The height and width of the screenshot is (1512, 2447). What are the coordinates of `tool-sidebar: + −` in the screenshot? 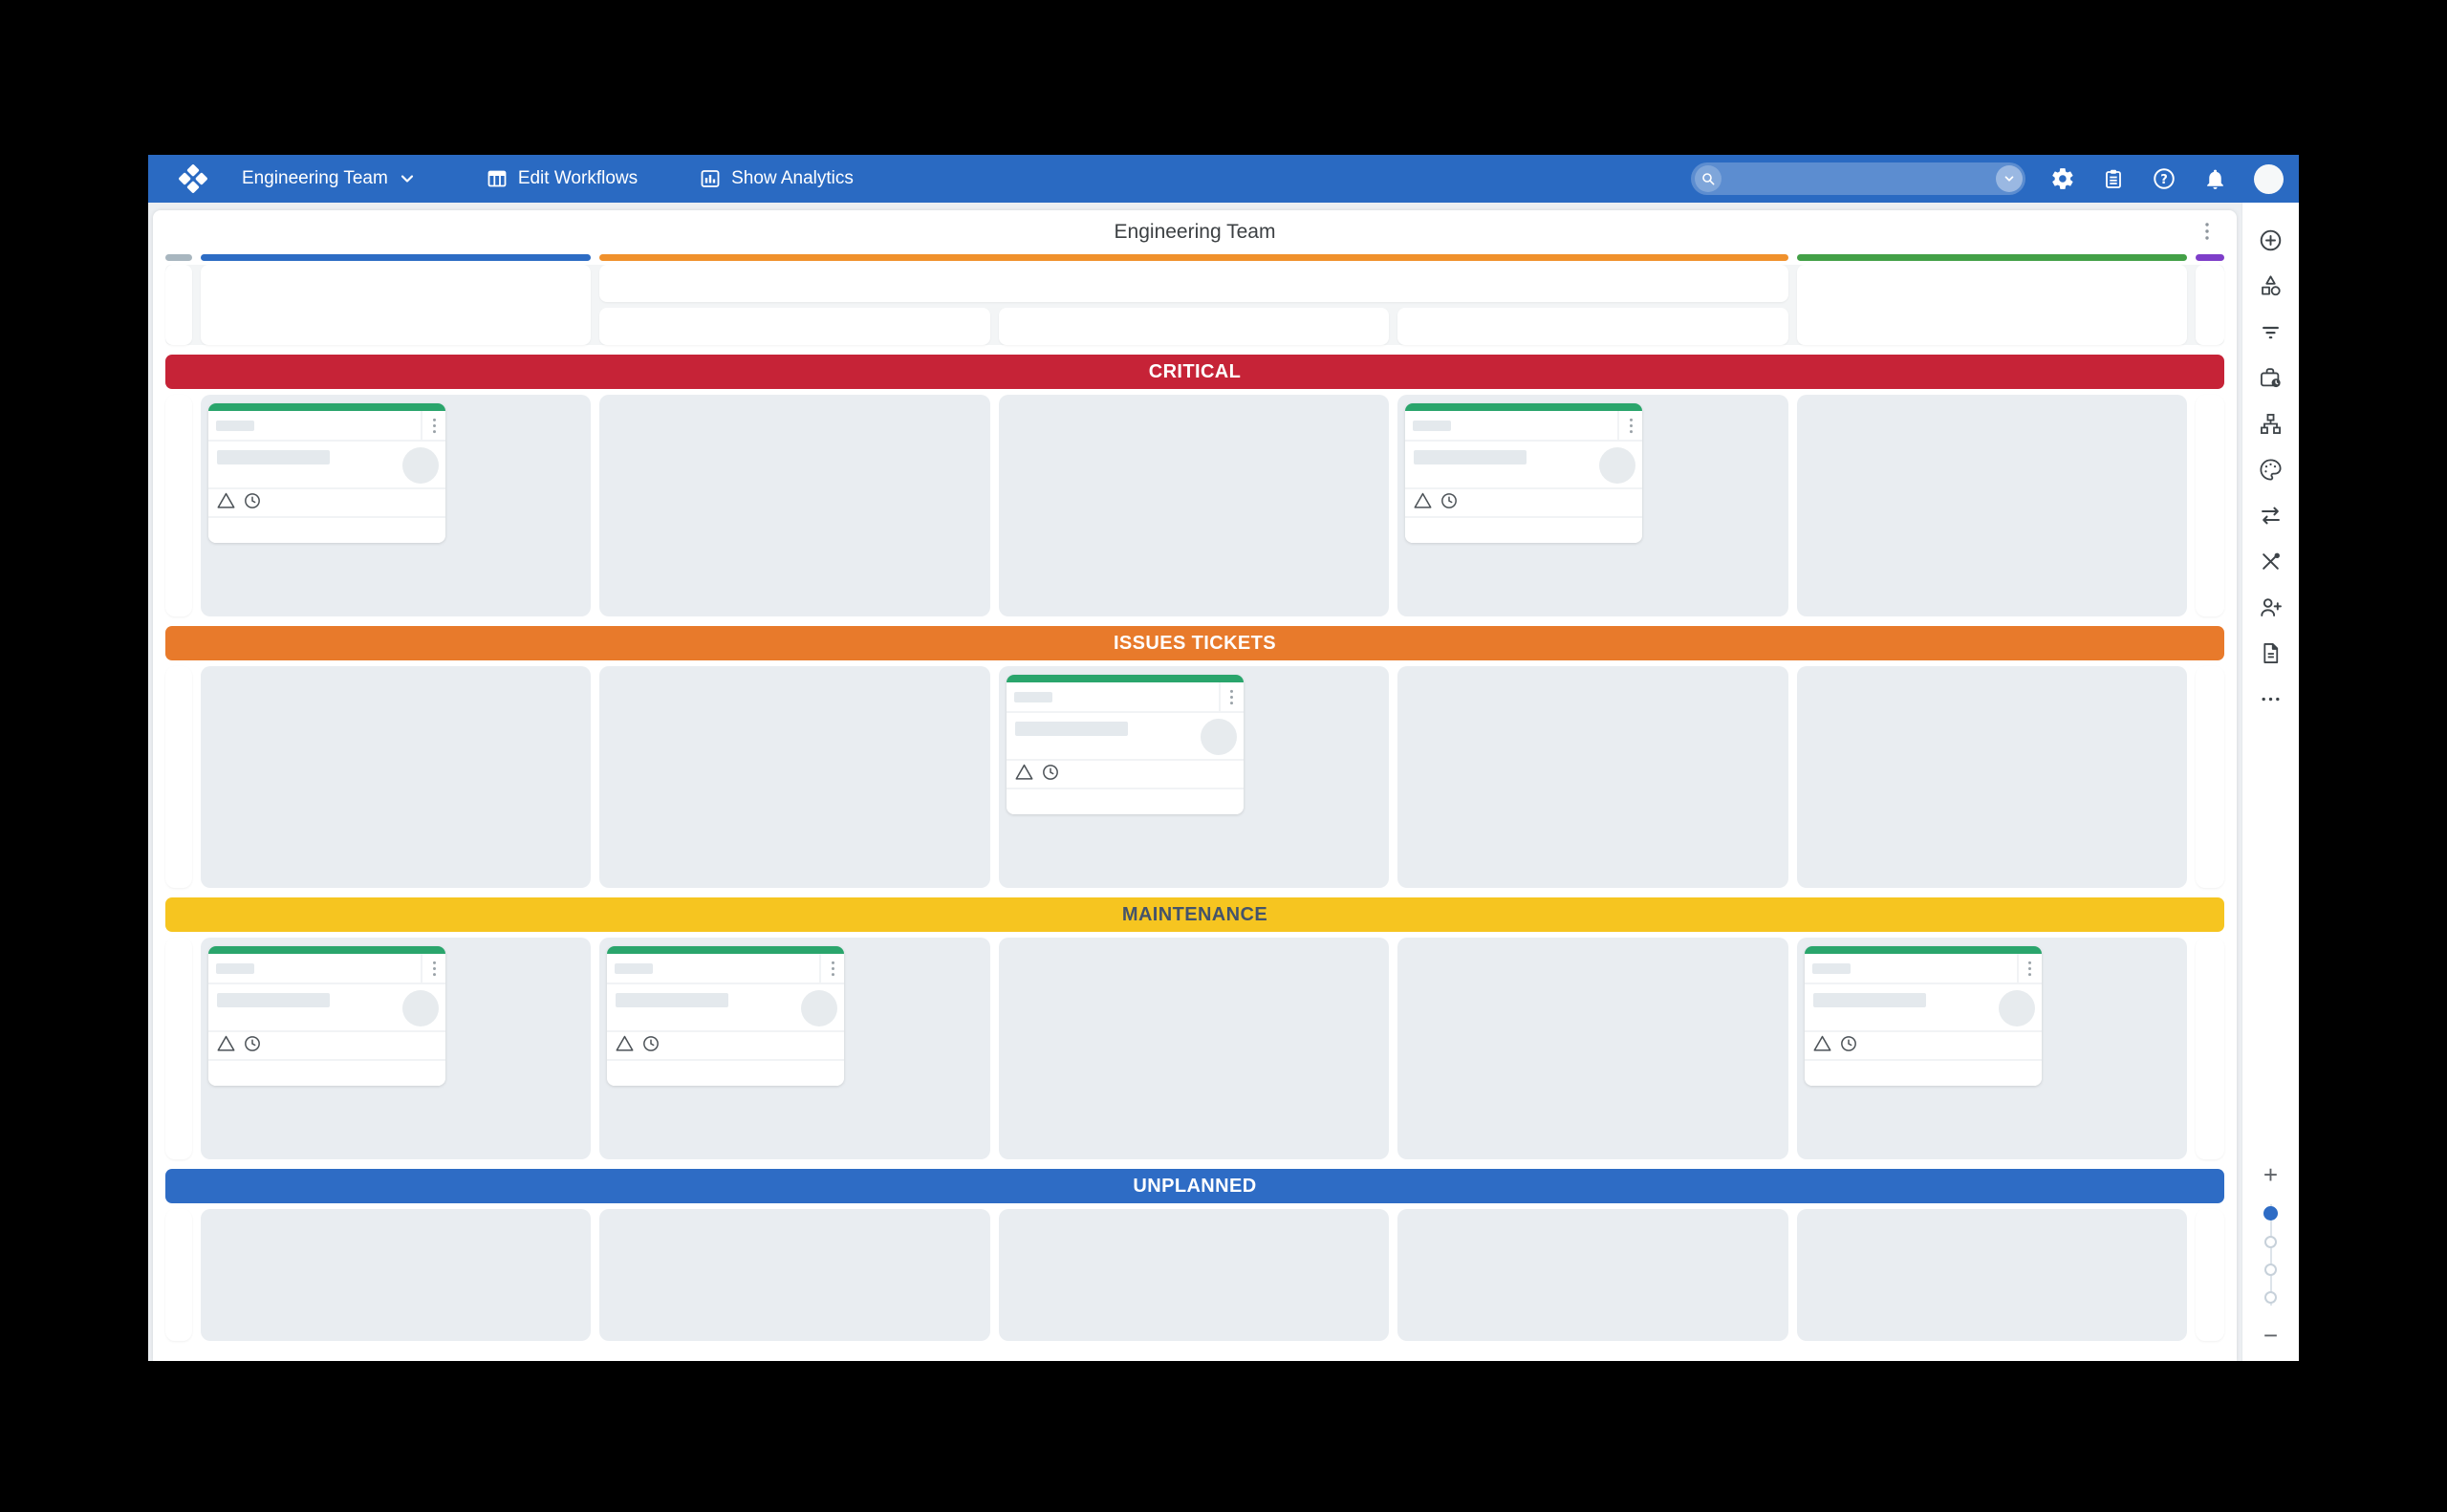 It's located at (2270, 782).